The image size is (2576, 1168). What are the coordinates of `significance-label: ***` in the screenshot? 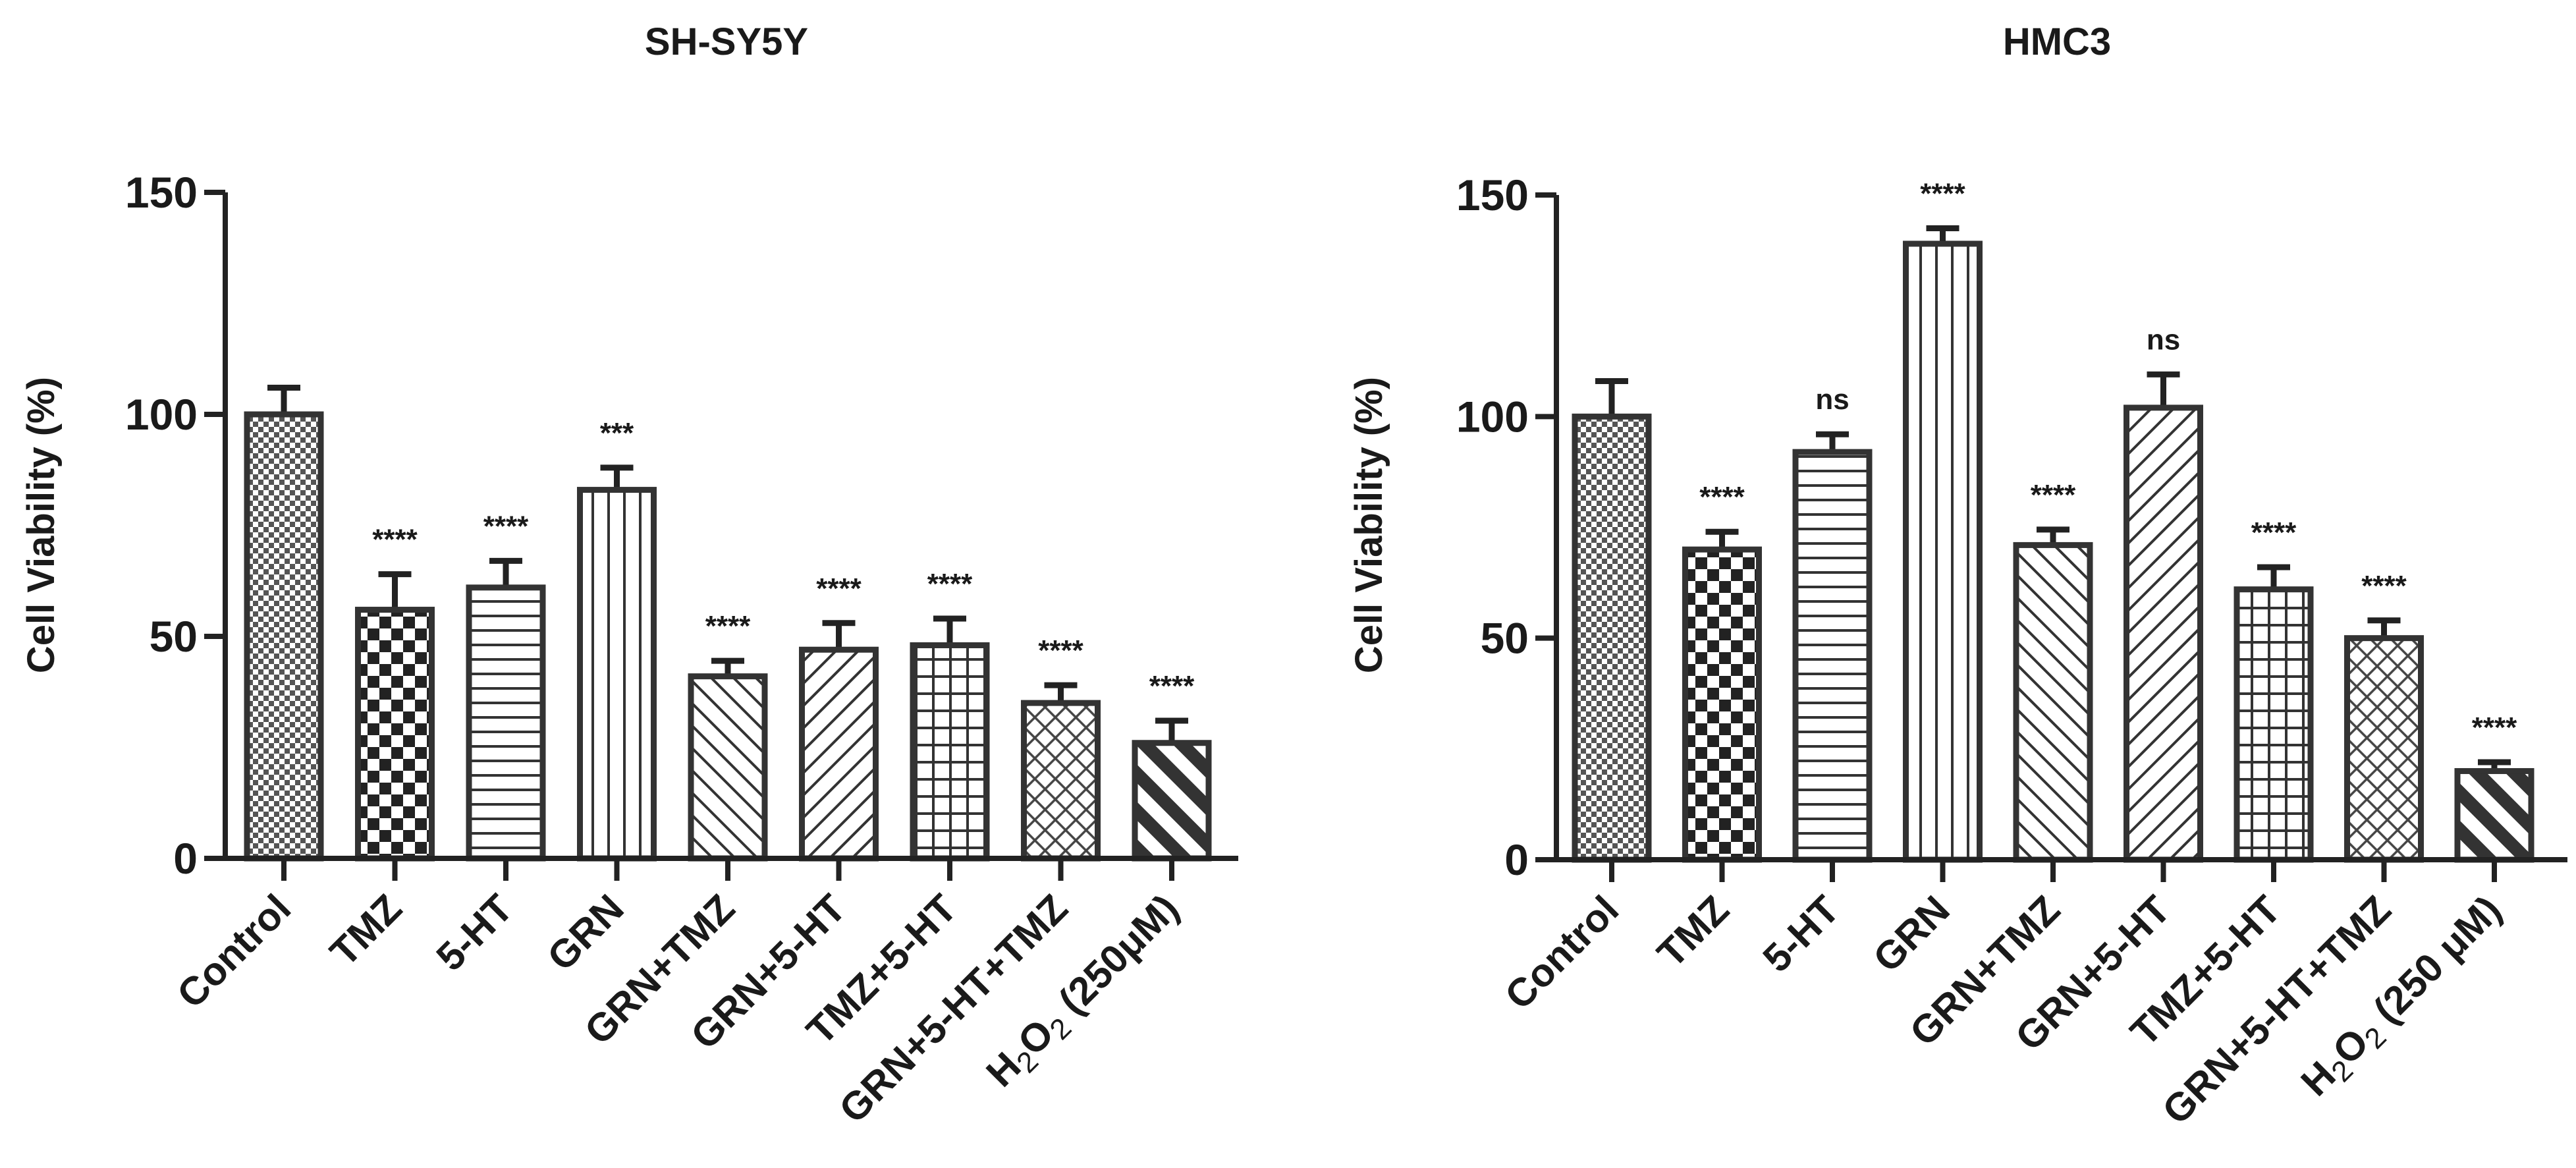 It's located at (617, 433).